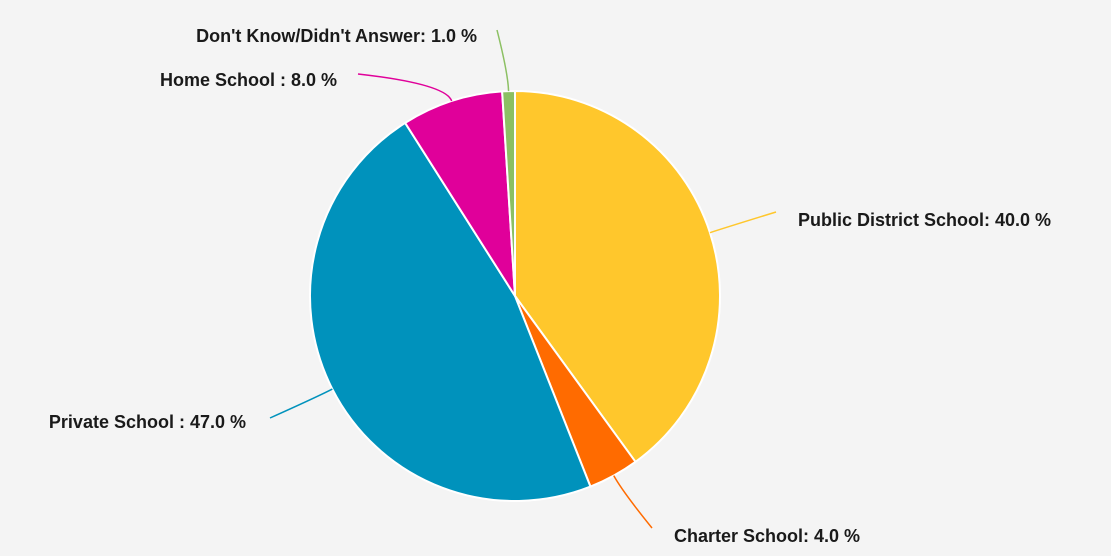  Describe the element at coordinates (924, 220) in the screenshot. I see `data-label-public-district-school: Public District School: 40.0 %` at that location.